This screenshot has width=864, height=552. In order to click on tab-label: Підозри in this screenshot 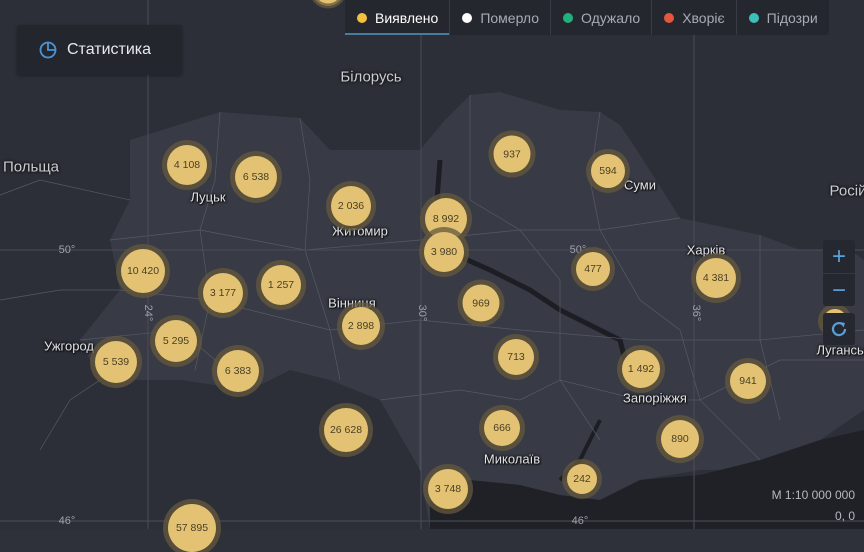, I will do `click(792, 17)`.